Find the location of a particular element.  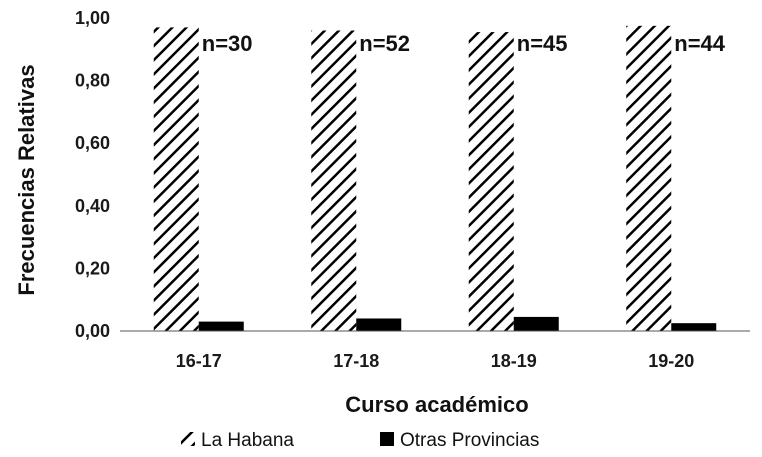

sample-size-label: n=44 is located at coordinates (700, 43).